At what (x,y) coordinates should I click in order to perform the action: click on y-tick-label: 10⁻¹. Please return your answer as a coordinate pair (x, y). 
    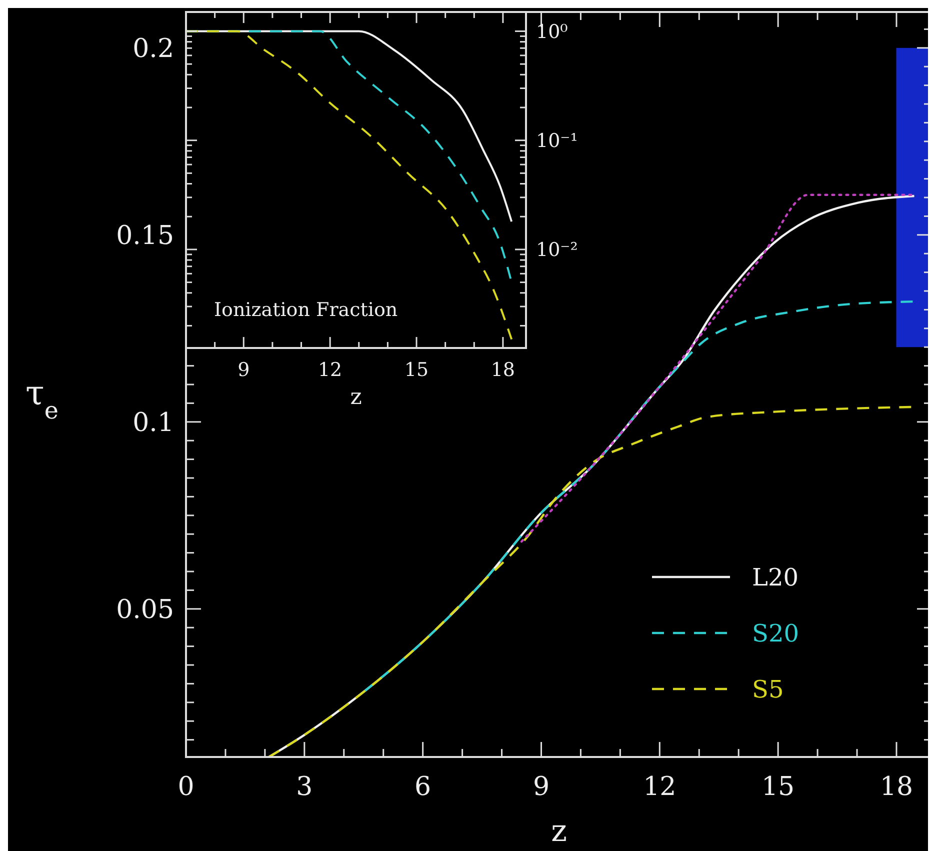
    Looking at the image, I should click on (557, 141).